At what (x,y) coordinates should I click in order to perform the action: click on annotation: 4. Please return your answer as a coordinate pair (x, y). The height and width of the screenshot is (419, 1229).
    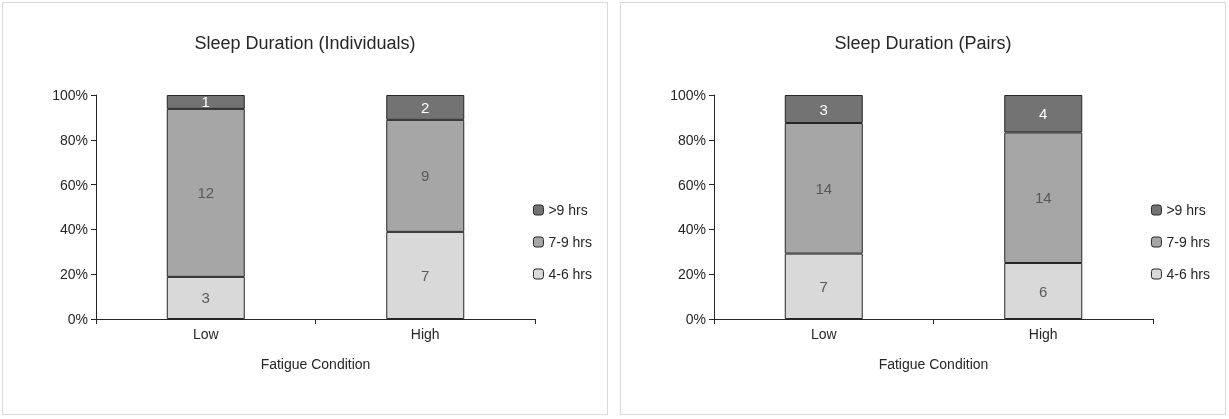
    Looking at the image, I should click on (1043, 114).